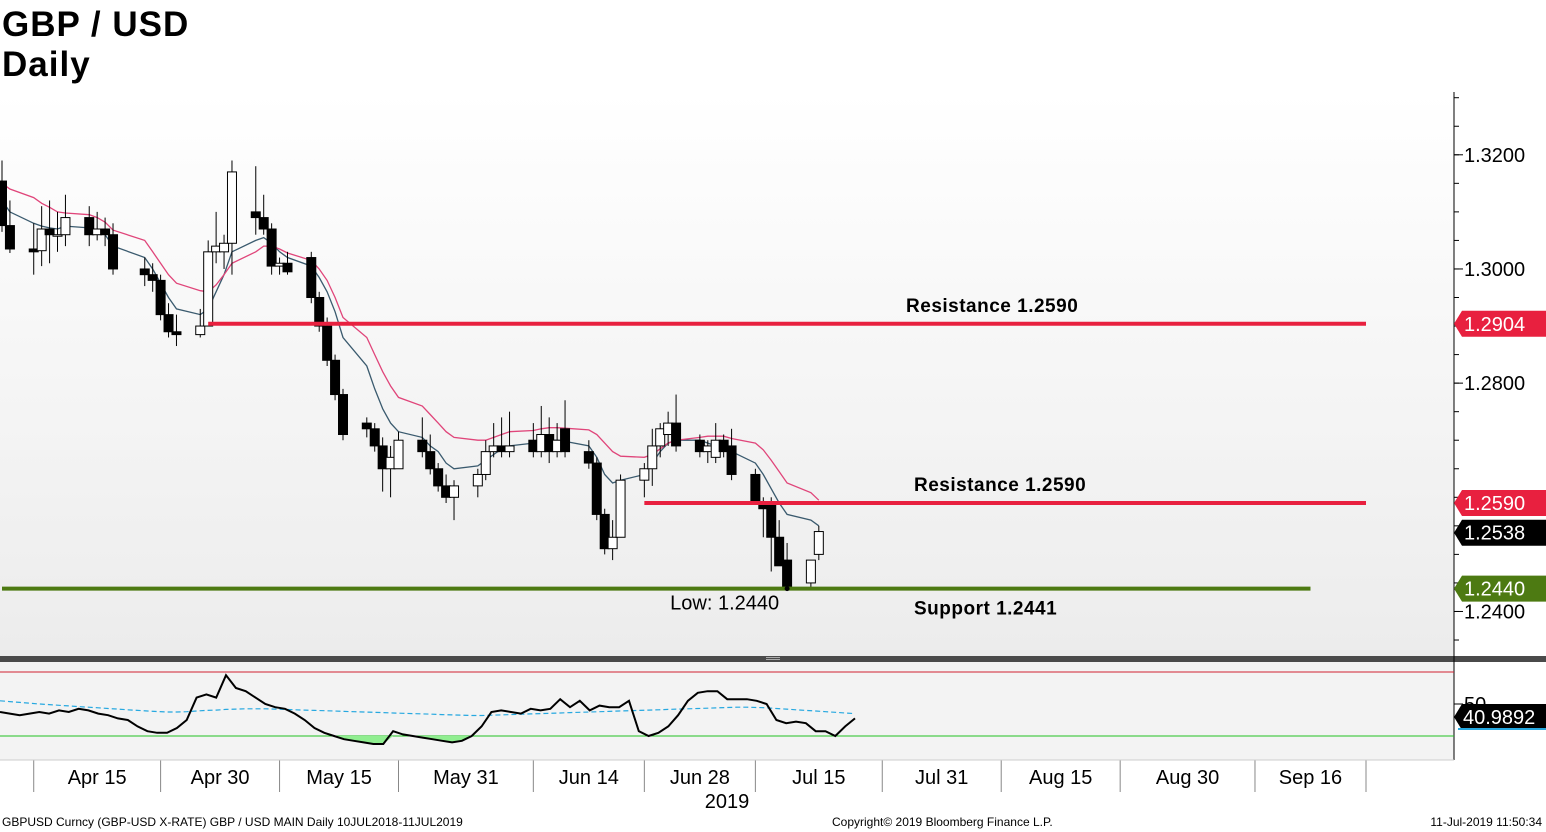  I want to click on date-axis-tick-label: Apr 15, so click(97, 778).